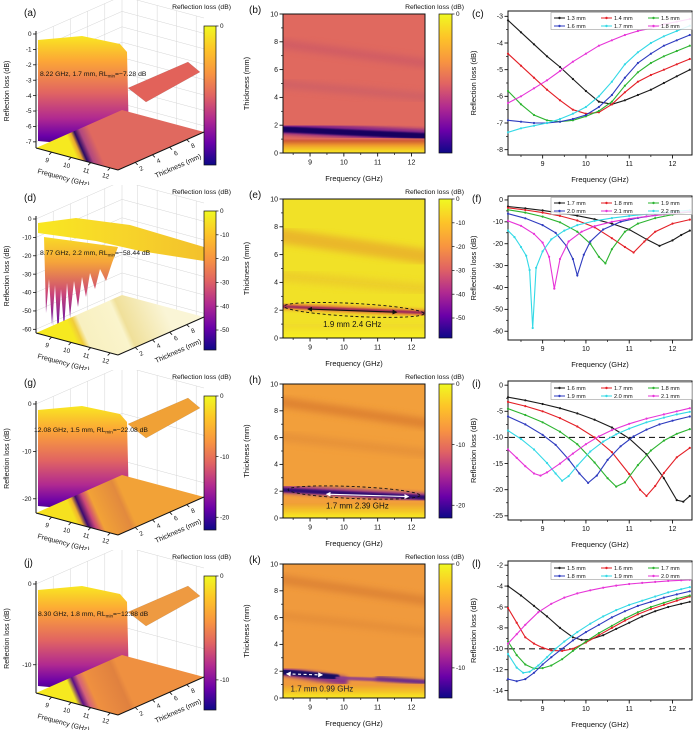 The height and width of the screenshot is (730, 698). What do you see at coordinates (93, 75) in the screenshot?
I see `svg-text:8.22 GHz, 1.7 mm, RLmin=−7.28: 8.22 GHz, 1.7 mm, RLmin=−7.28 dB` at bounding box center [93, 75].